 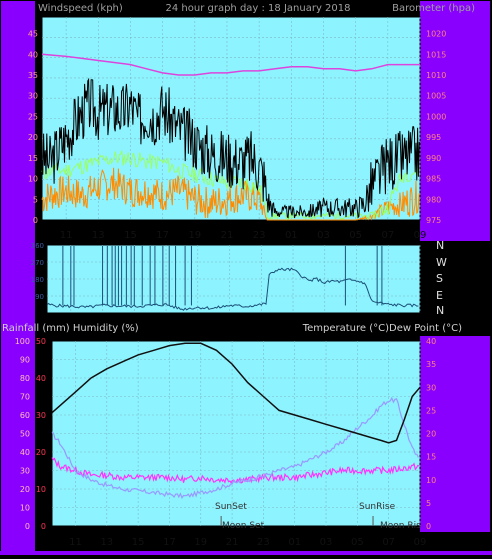 I want to click on humidity-y-tick-label: 80, so click(x=25, y=378).